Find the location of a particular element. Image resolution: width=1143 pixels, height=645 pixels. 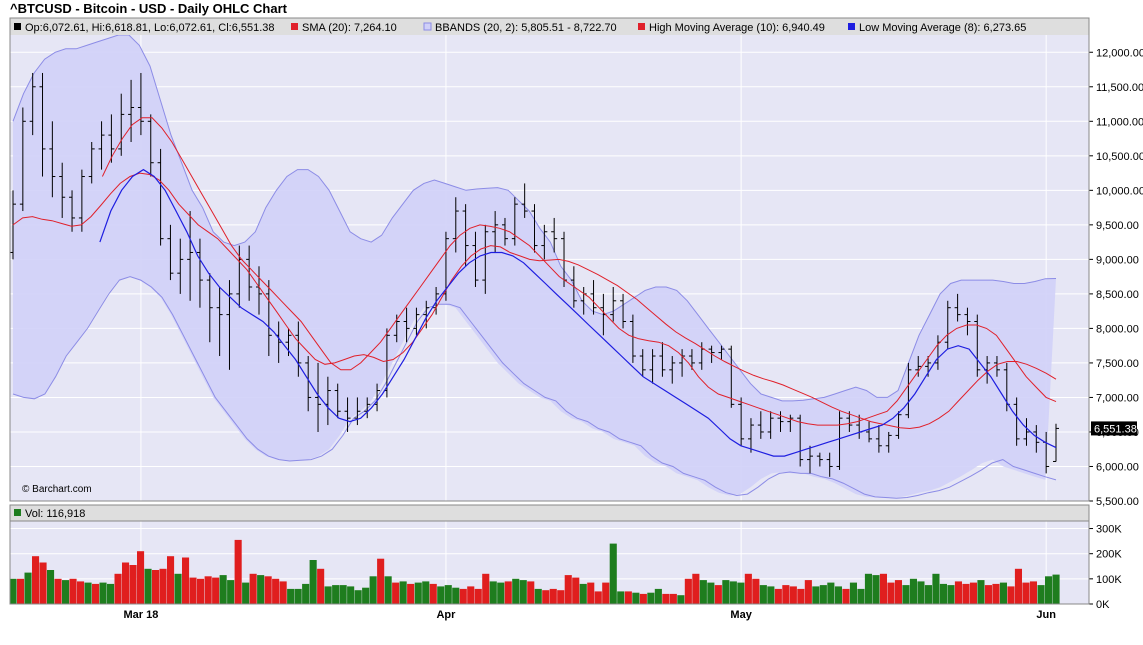

price-tick-label: 8,500.00 is located at coordinates (1117, 295).